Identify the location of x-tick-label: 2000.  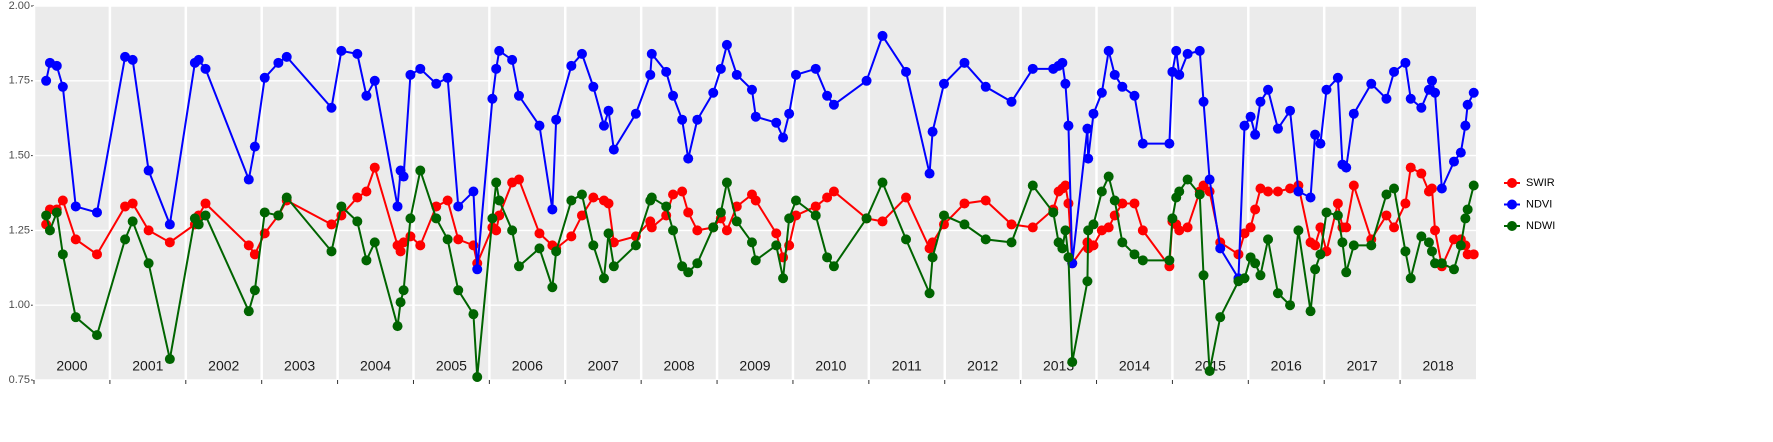
(71, 366).